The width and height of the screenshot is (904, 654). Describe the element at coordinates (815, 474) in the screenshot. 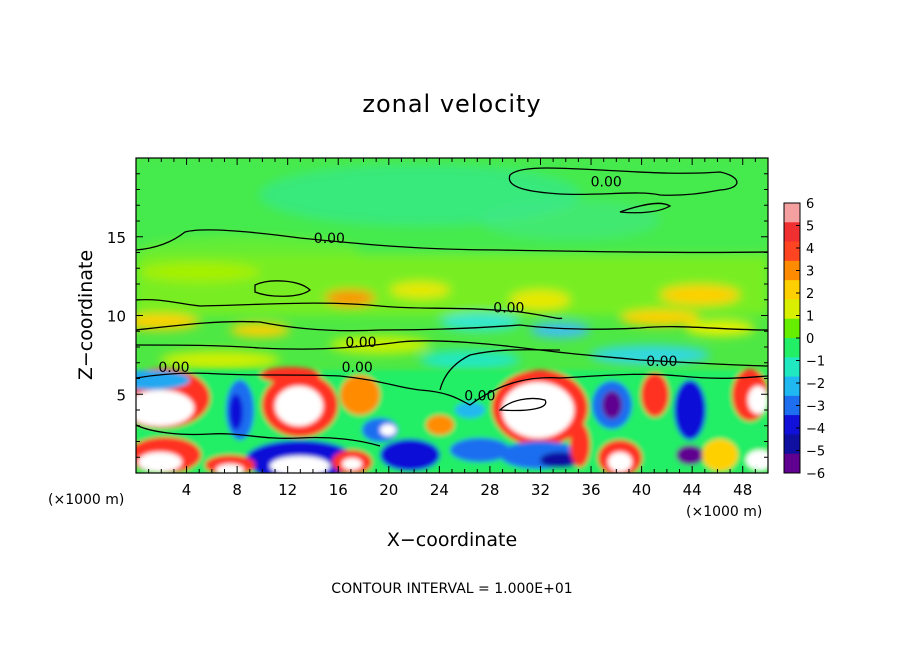

I see `colorbar-tick-label: −6` at that location.